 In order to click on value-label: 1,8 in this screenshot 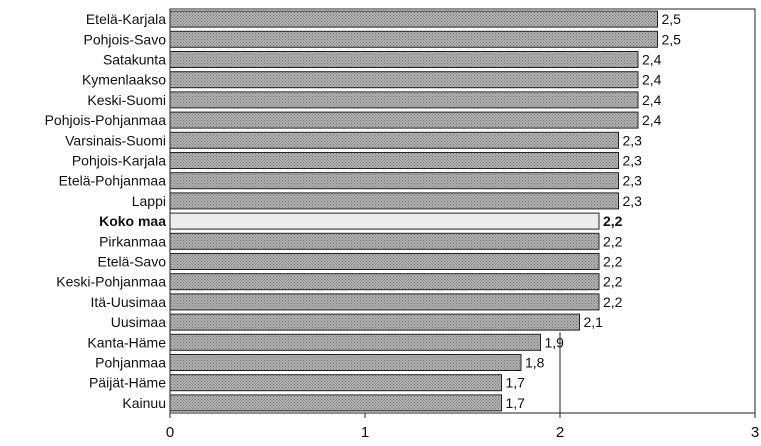, I will do `click(535, 363)`.